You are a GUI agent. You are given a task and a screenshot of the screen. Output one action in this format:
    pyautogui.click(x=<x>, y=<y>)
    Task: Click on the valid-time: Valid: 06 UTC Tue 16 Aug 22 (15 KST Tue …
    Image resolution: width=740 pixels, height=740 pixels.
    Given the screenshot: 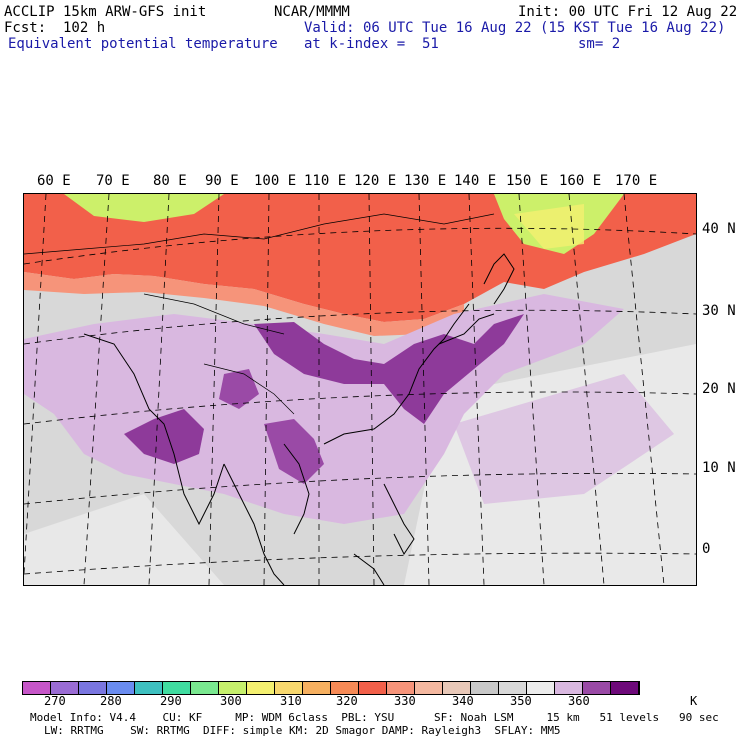 What is the action you would take?
    pyautogui.click(x=515, y=28)
    